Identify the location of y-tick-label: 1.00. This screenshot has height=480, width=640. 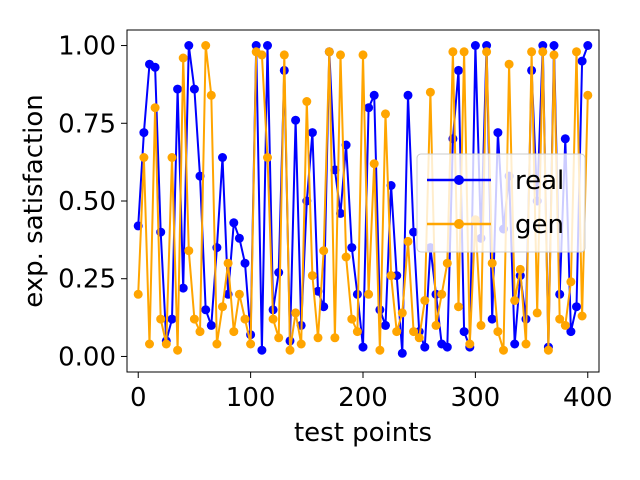
(87, 47).